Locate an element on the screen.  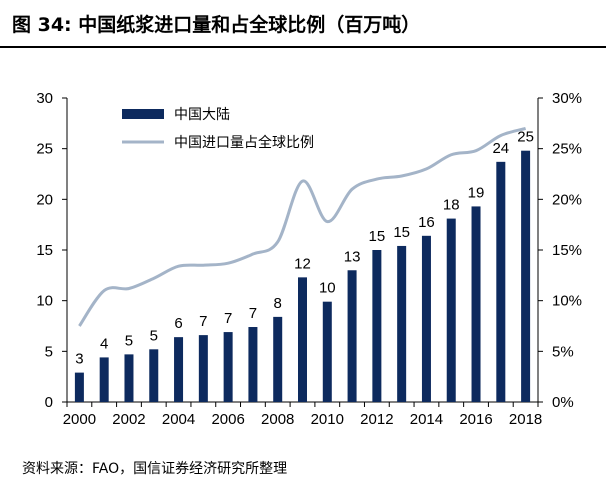
bar-data-label: 3 is located at coordinates (79, 359).